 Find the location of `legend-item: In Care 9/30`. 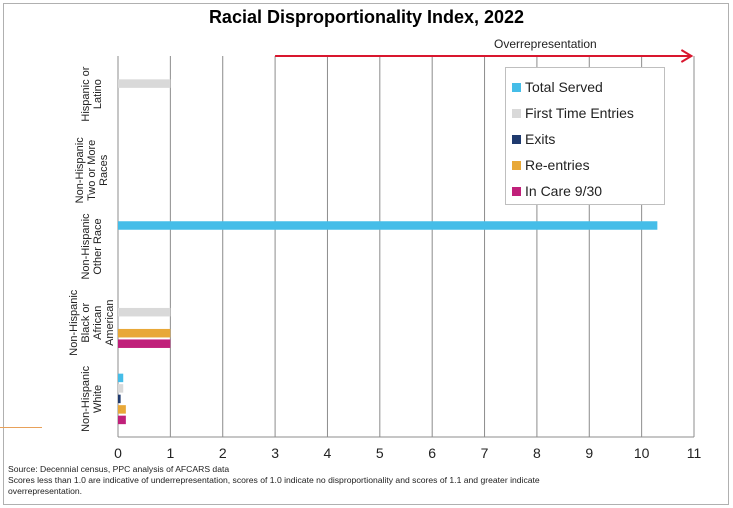

legend-item: In Care 9/30 is located at coordinates (588, 191).